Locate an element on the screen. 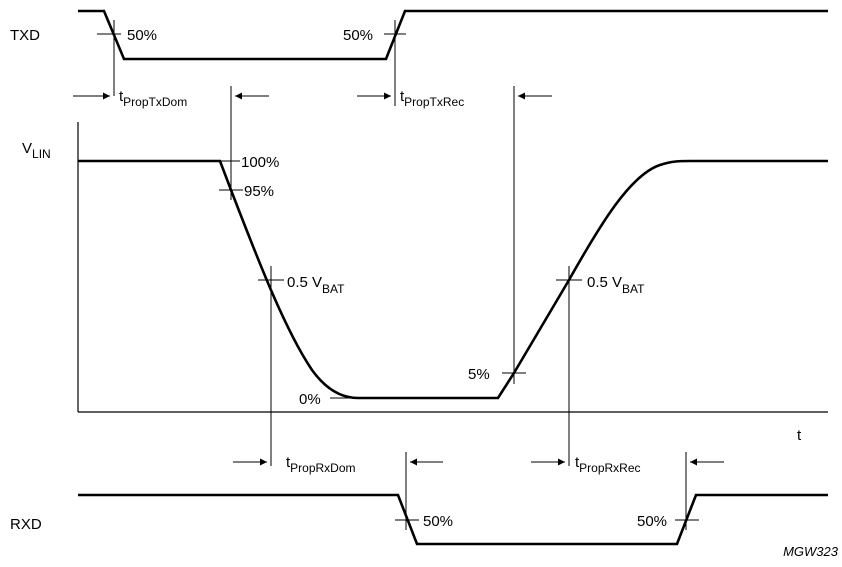 The width and height of the screenshot is (842, 567). vlin-label: VLIN is located at coordinates (36, 150).